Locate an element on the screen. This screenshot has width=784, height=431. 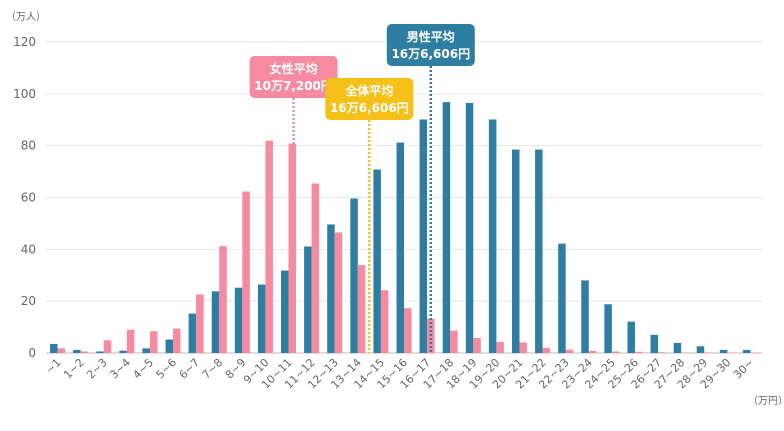
x-tick-label: 30~ is located at coordinates (744, 369).